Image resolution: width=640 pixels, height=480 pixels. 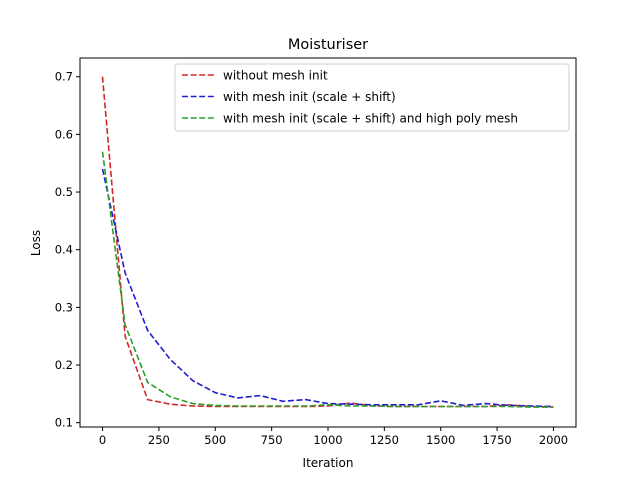 What do you see at coordinates (102, 440) in the screenshot?
I see `x-tick-label: 0` at bounding box center [102, 440].